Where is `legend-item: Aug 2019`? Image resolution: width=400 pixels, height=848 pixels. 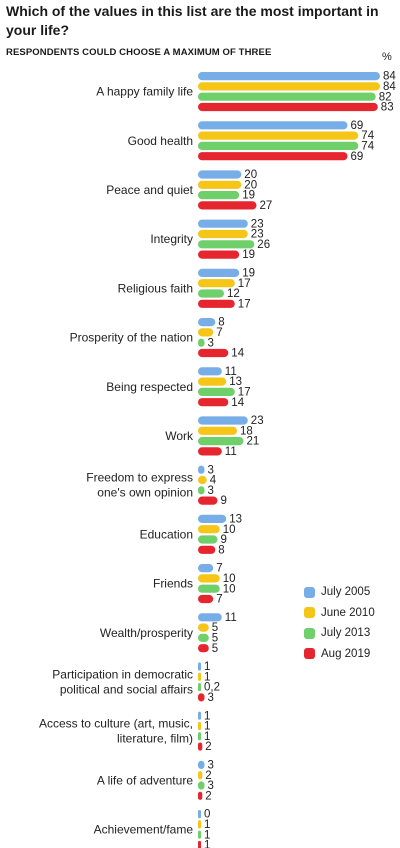
legend-item: Aug 2019 is located at coordinates (339, 654).